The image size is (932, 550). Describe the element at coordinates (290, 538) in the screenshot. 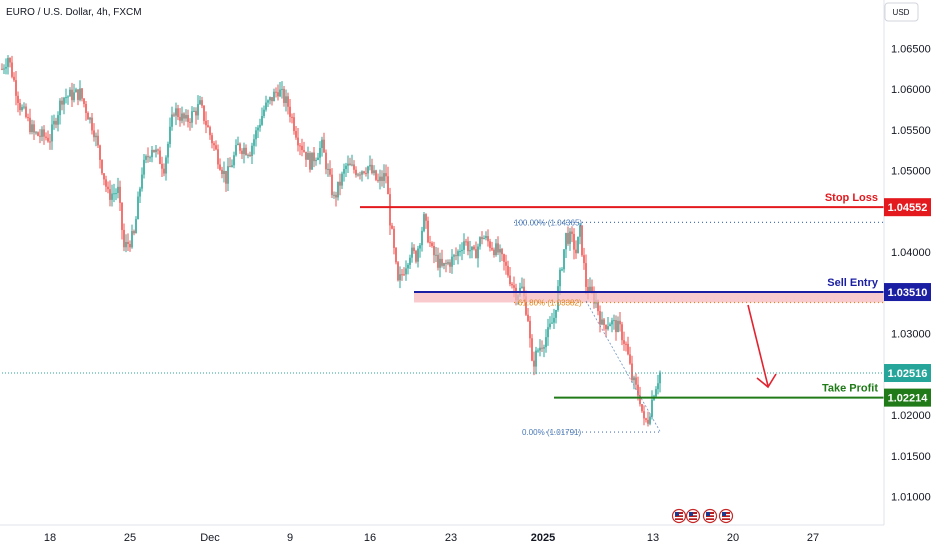

I see `time-tick-label: 9` at that location.